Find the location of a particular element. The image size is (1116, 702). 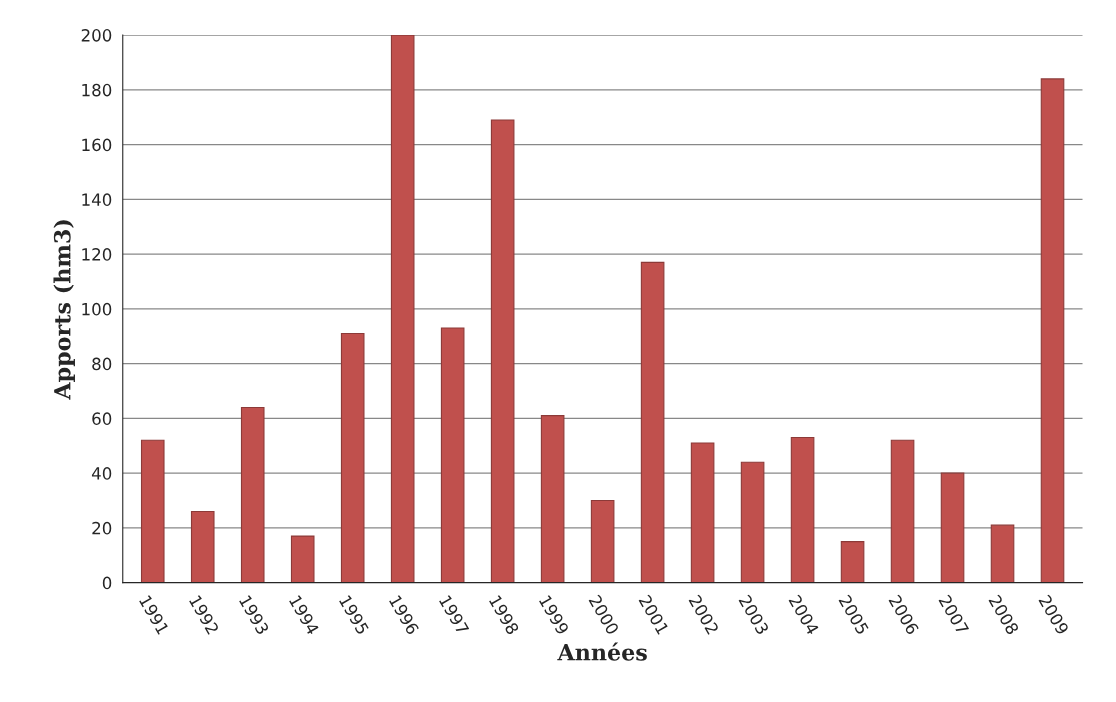

y-tick-label: 40 is located at coordinates (101, 473).